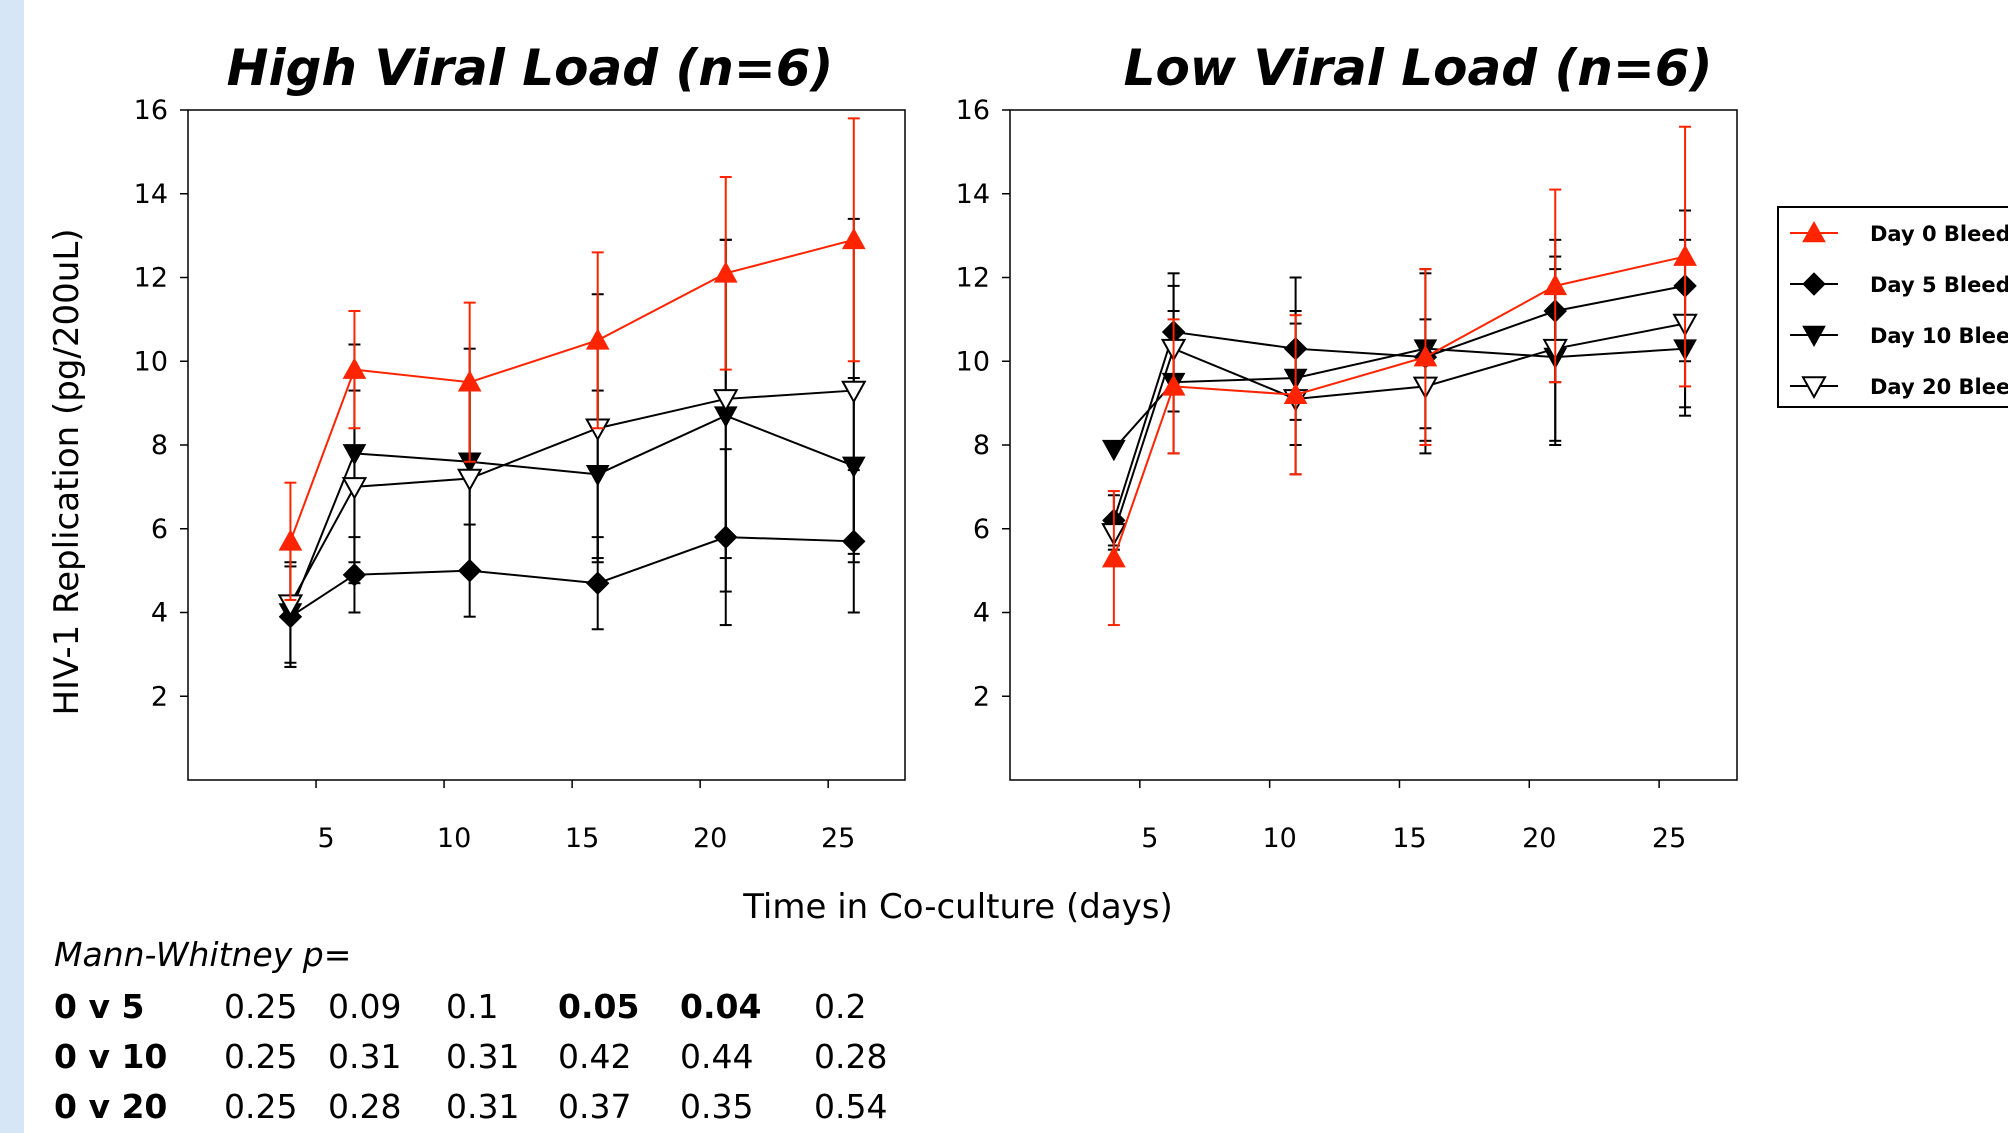 This screenshot has width=2008, height=1133. What do you see at coordinates (599, 1006) in the screenshot?
I see `stats-value: 0.05` at bounding box center [599, 1006].